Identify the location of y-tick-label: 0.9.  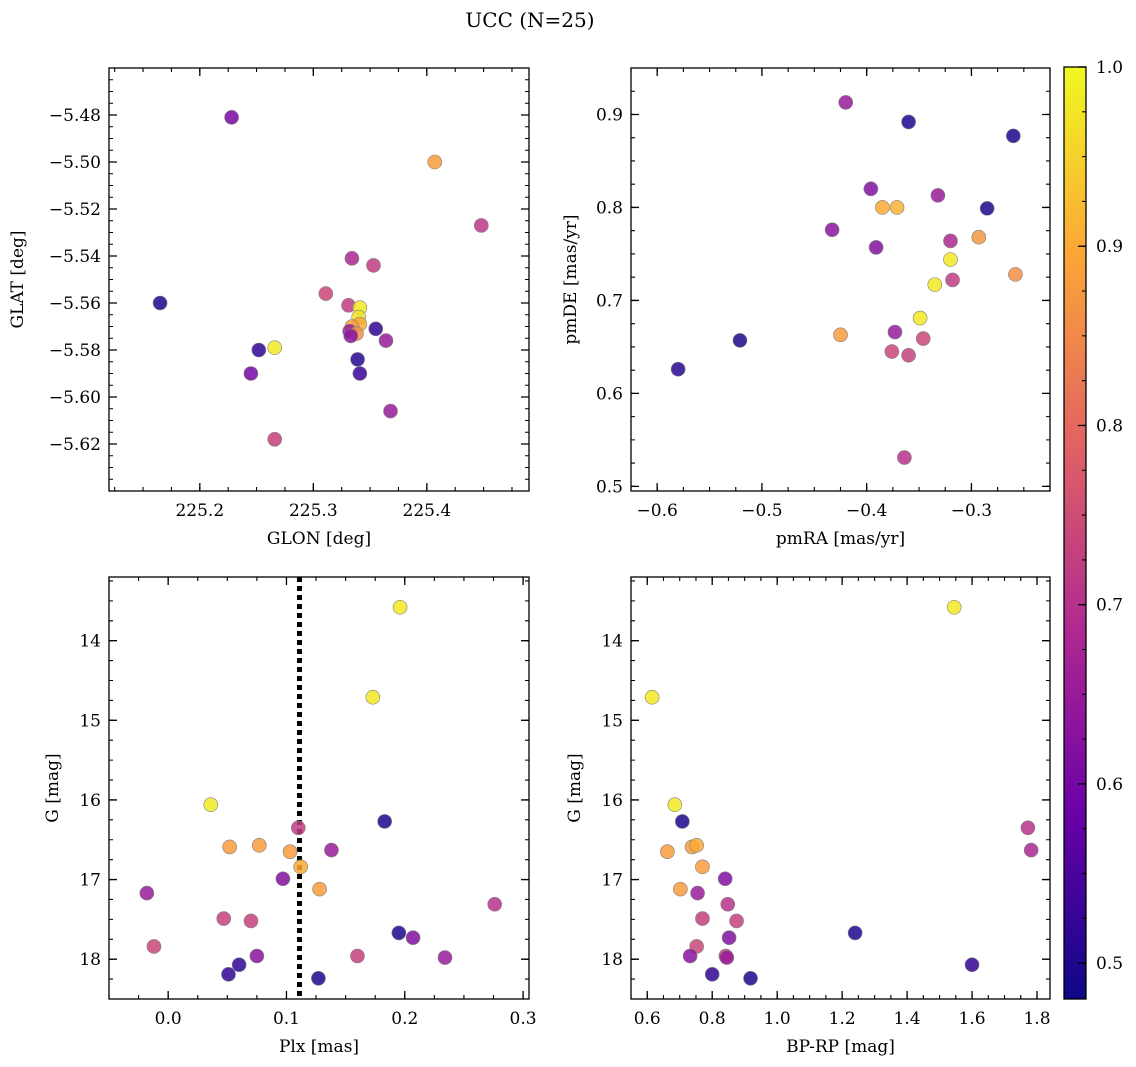
(609, 115).